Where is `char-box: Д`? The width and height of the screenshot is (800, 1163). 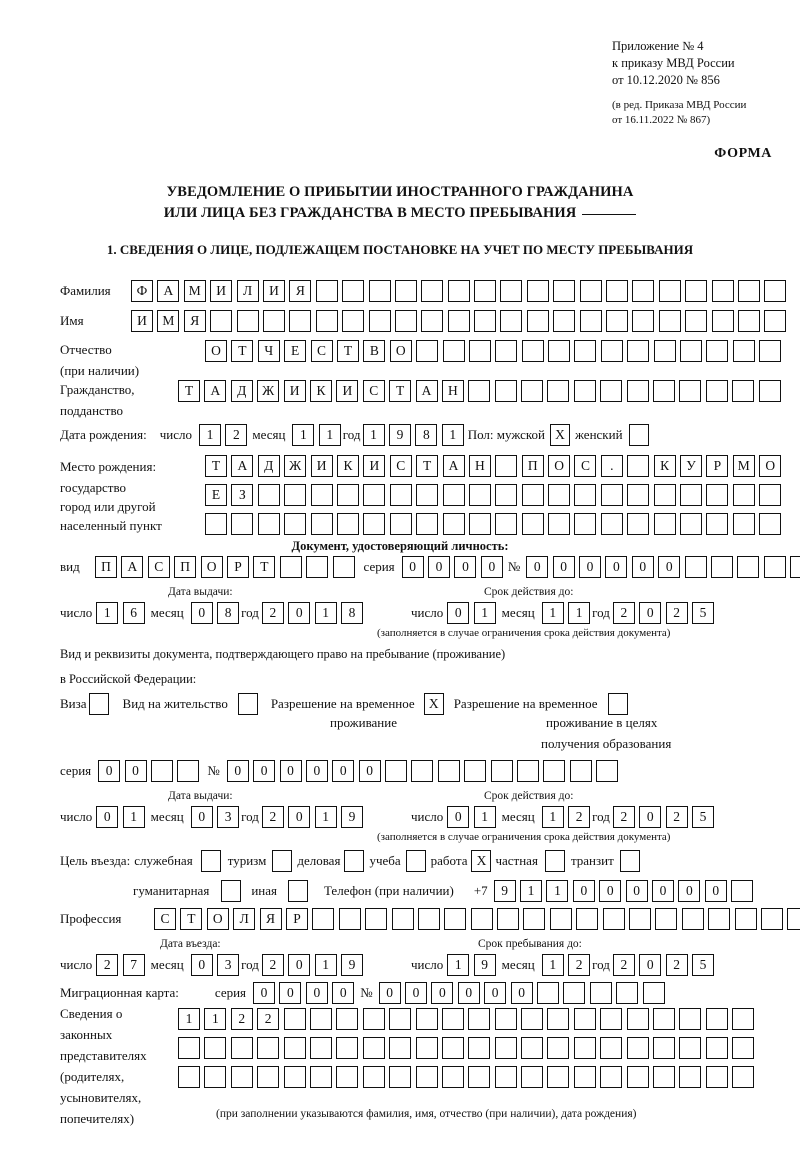
char-box: Д is located at coordinates (268, 466).